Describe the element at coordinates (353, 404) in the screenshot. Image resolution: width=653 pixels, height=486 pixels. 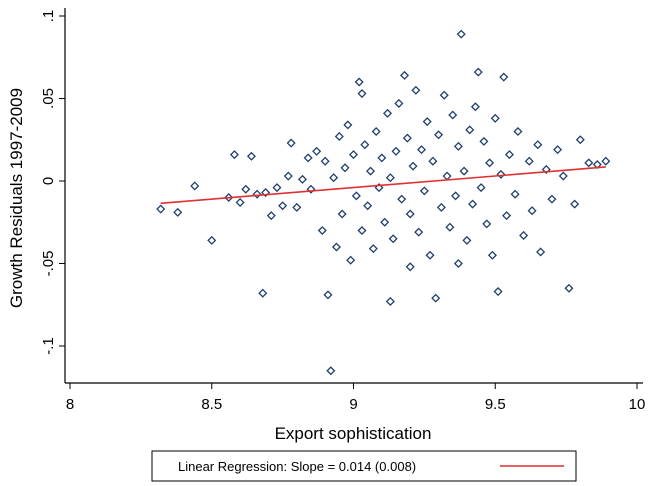
I see `x-tick-label: 9` at that location.